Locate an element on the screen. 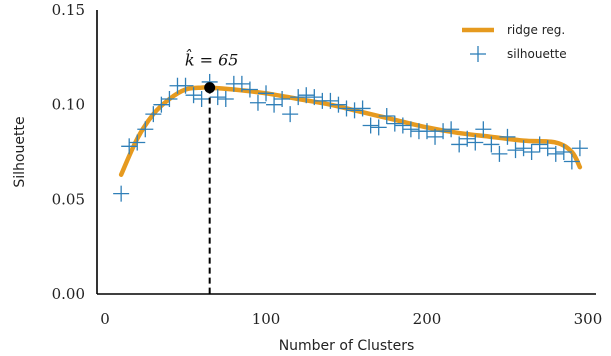 The height and width of the screenshot is (356, 611). k-hat-marker is located at coordinates (210, 88).